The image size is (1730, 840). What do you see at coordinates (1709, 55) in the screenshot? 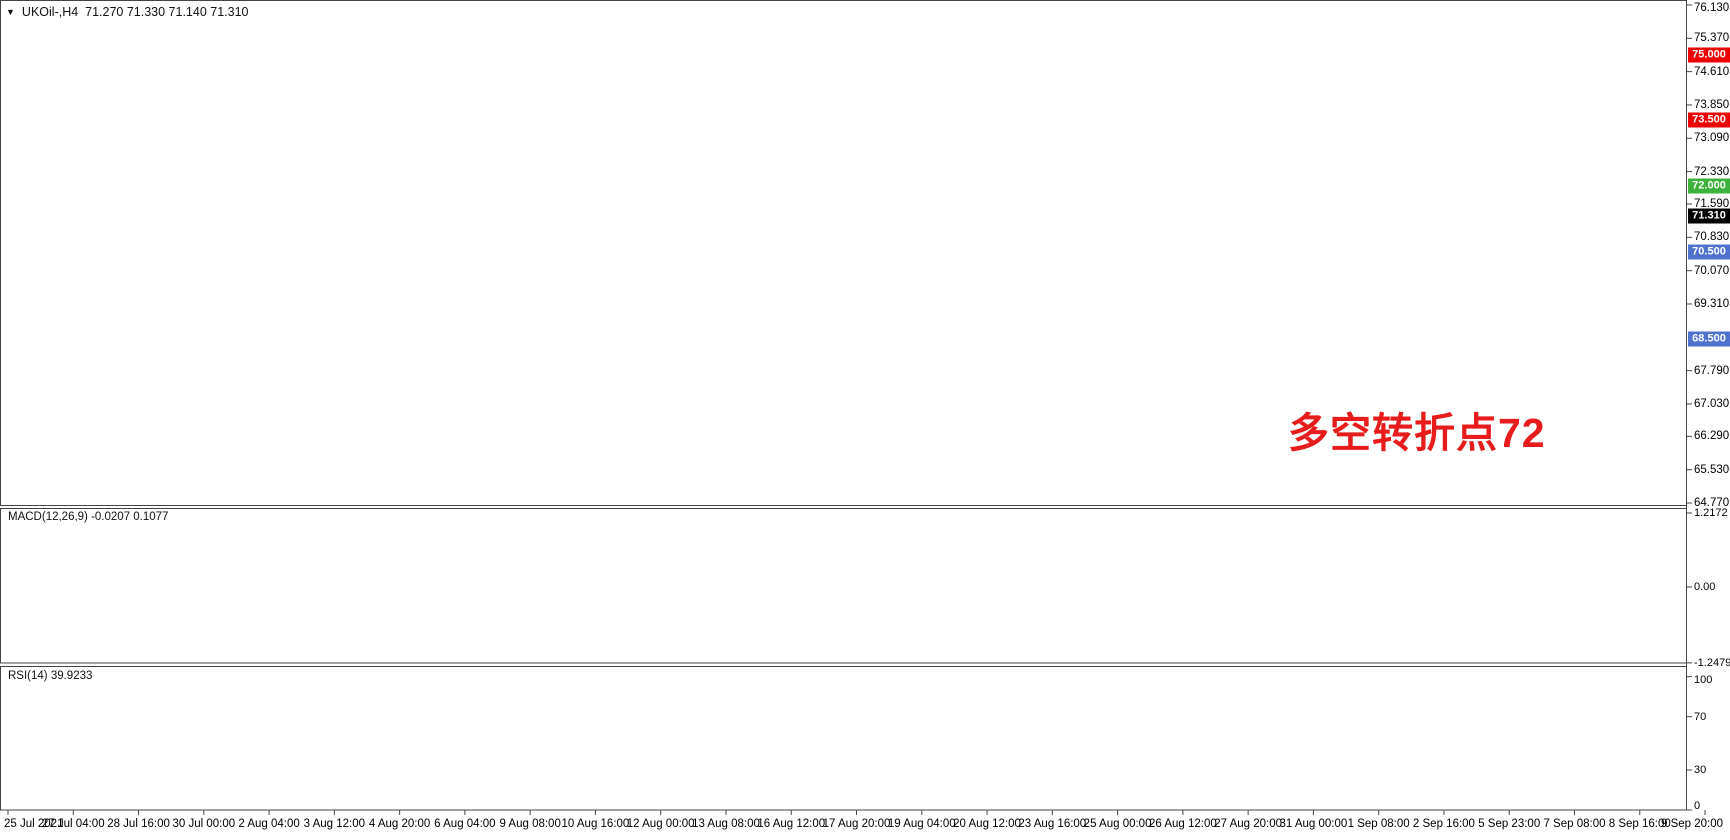
I see `price-level-chip: 75.000` at bounding box center [1709, 55].